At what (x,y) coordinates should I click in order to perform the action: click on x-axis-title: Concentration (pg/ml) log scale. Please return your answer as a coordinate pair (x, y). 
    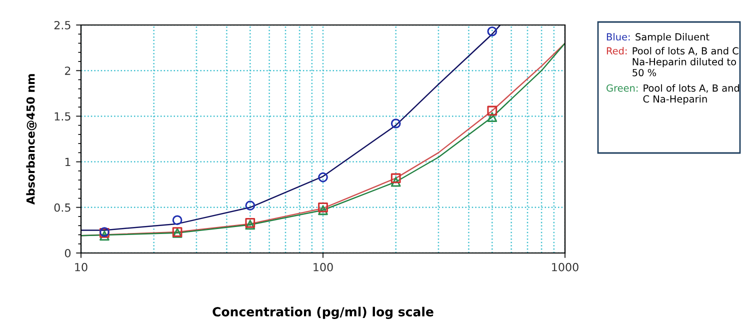
    Looking at the image, I should click on (323, 313).